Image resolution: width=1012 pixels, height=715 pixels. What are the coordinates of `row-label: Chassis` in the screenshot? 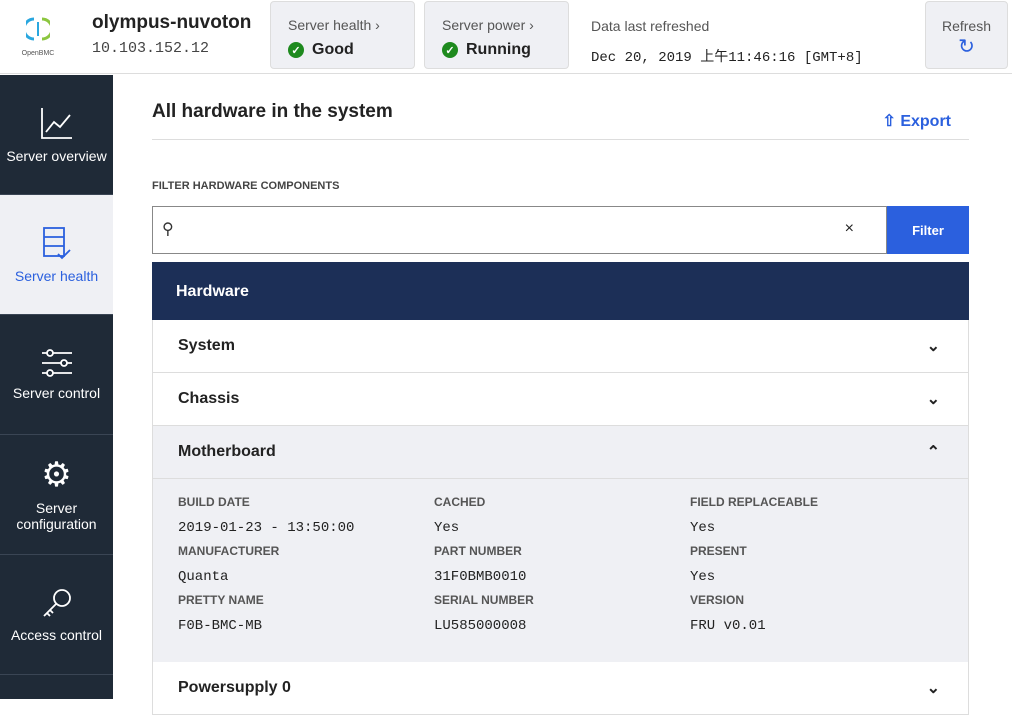 It's located at (209, 398).